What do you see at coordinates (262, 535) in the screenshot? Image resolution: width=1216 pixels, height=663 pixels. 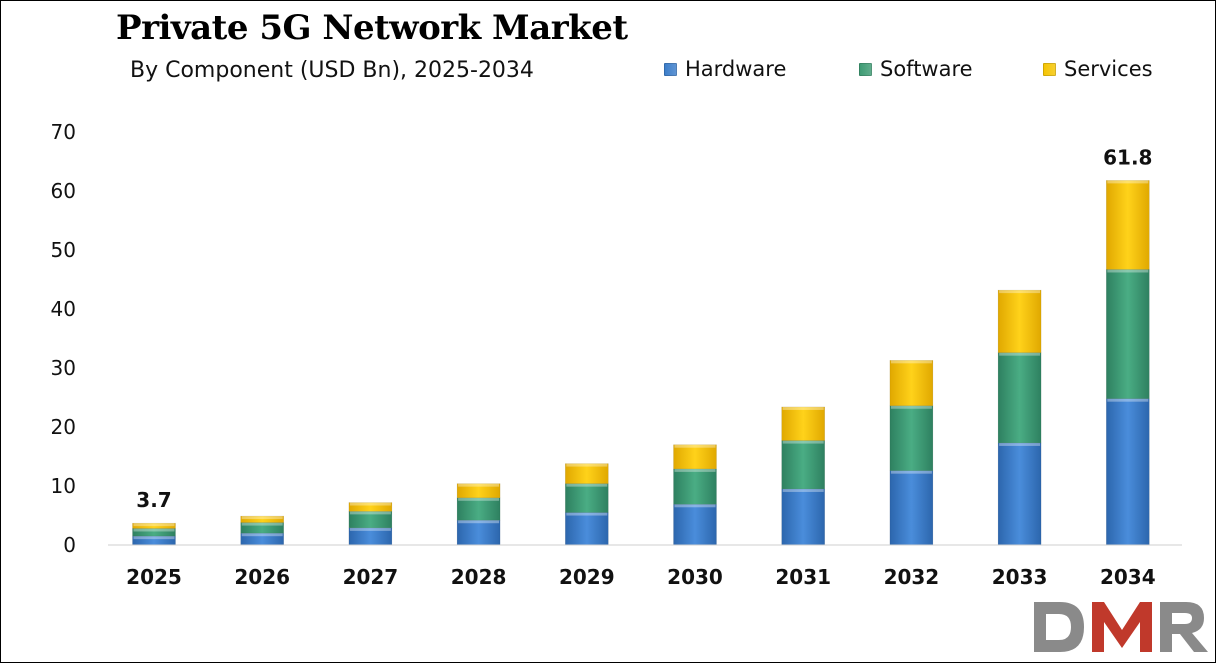 I see `bar-bevel-hardware-2026` at bounding box center [262, 535].